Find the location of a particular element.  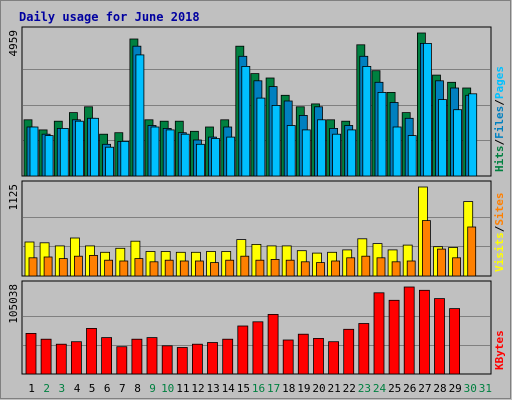

legend: Visits/Sites is located at coordinates (499, 233).